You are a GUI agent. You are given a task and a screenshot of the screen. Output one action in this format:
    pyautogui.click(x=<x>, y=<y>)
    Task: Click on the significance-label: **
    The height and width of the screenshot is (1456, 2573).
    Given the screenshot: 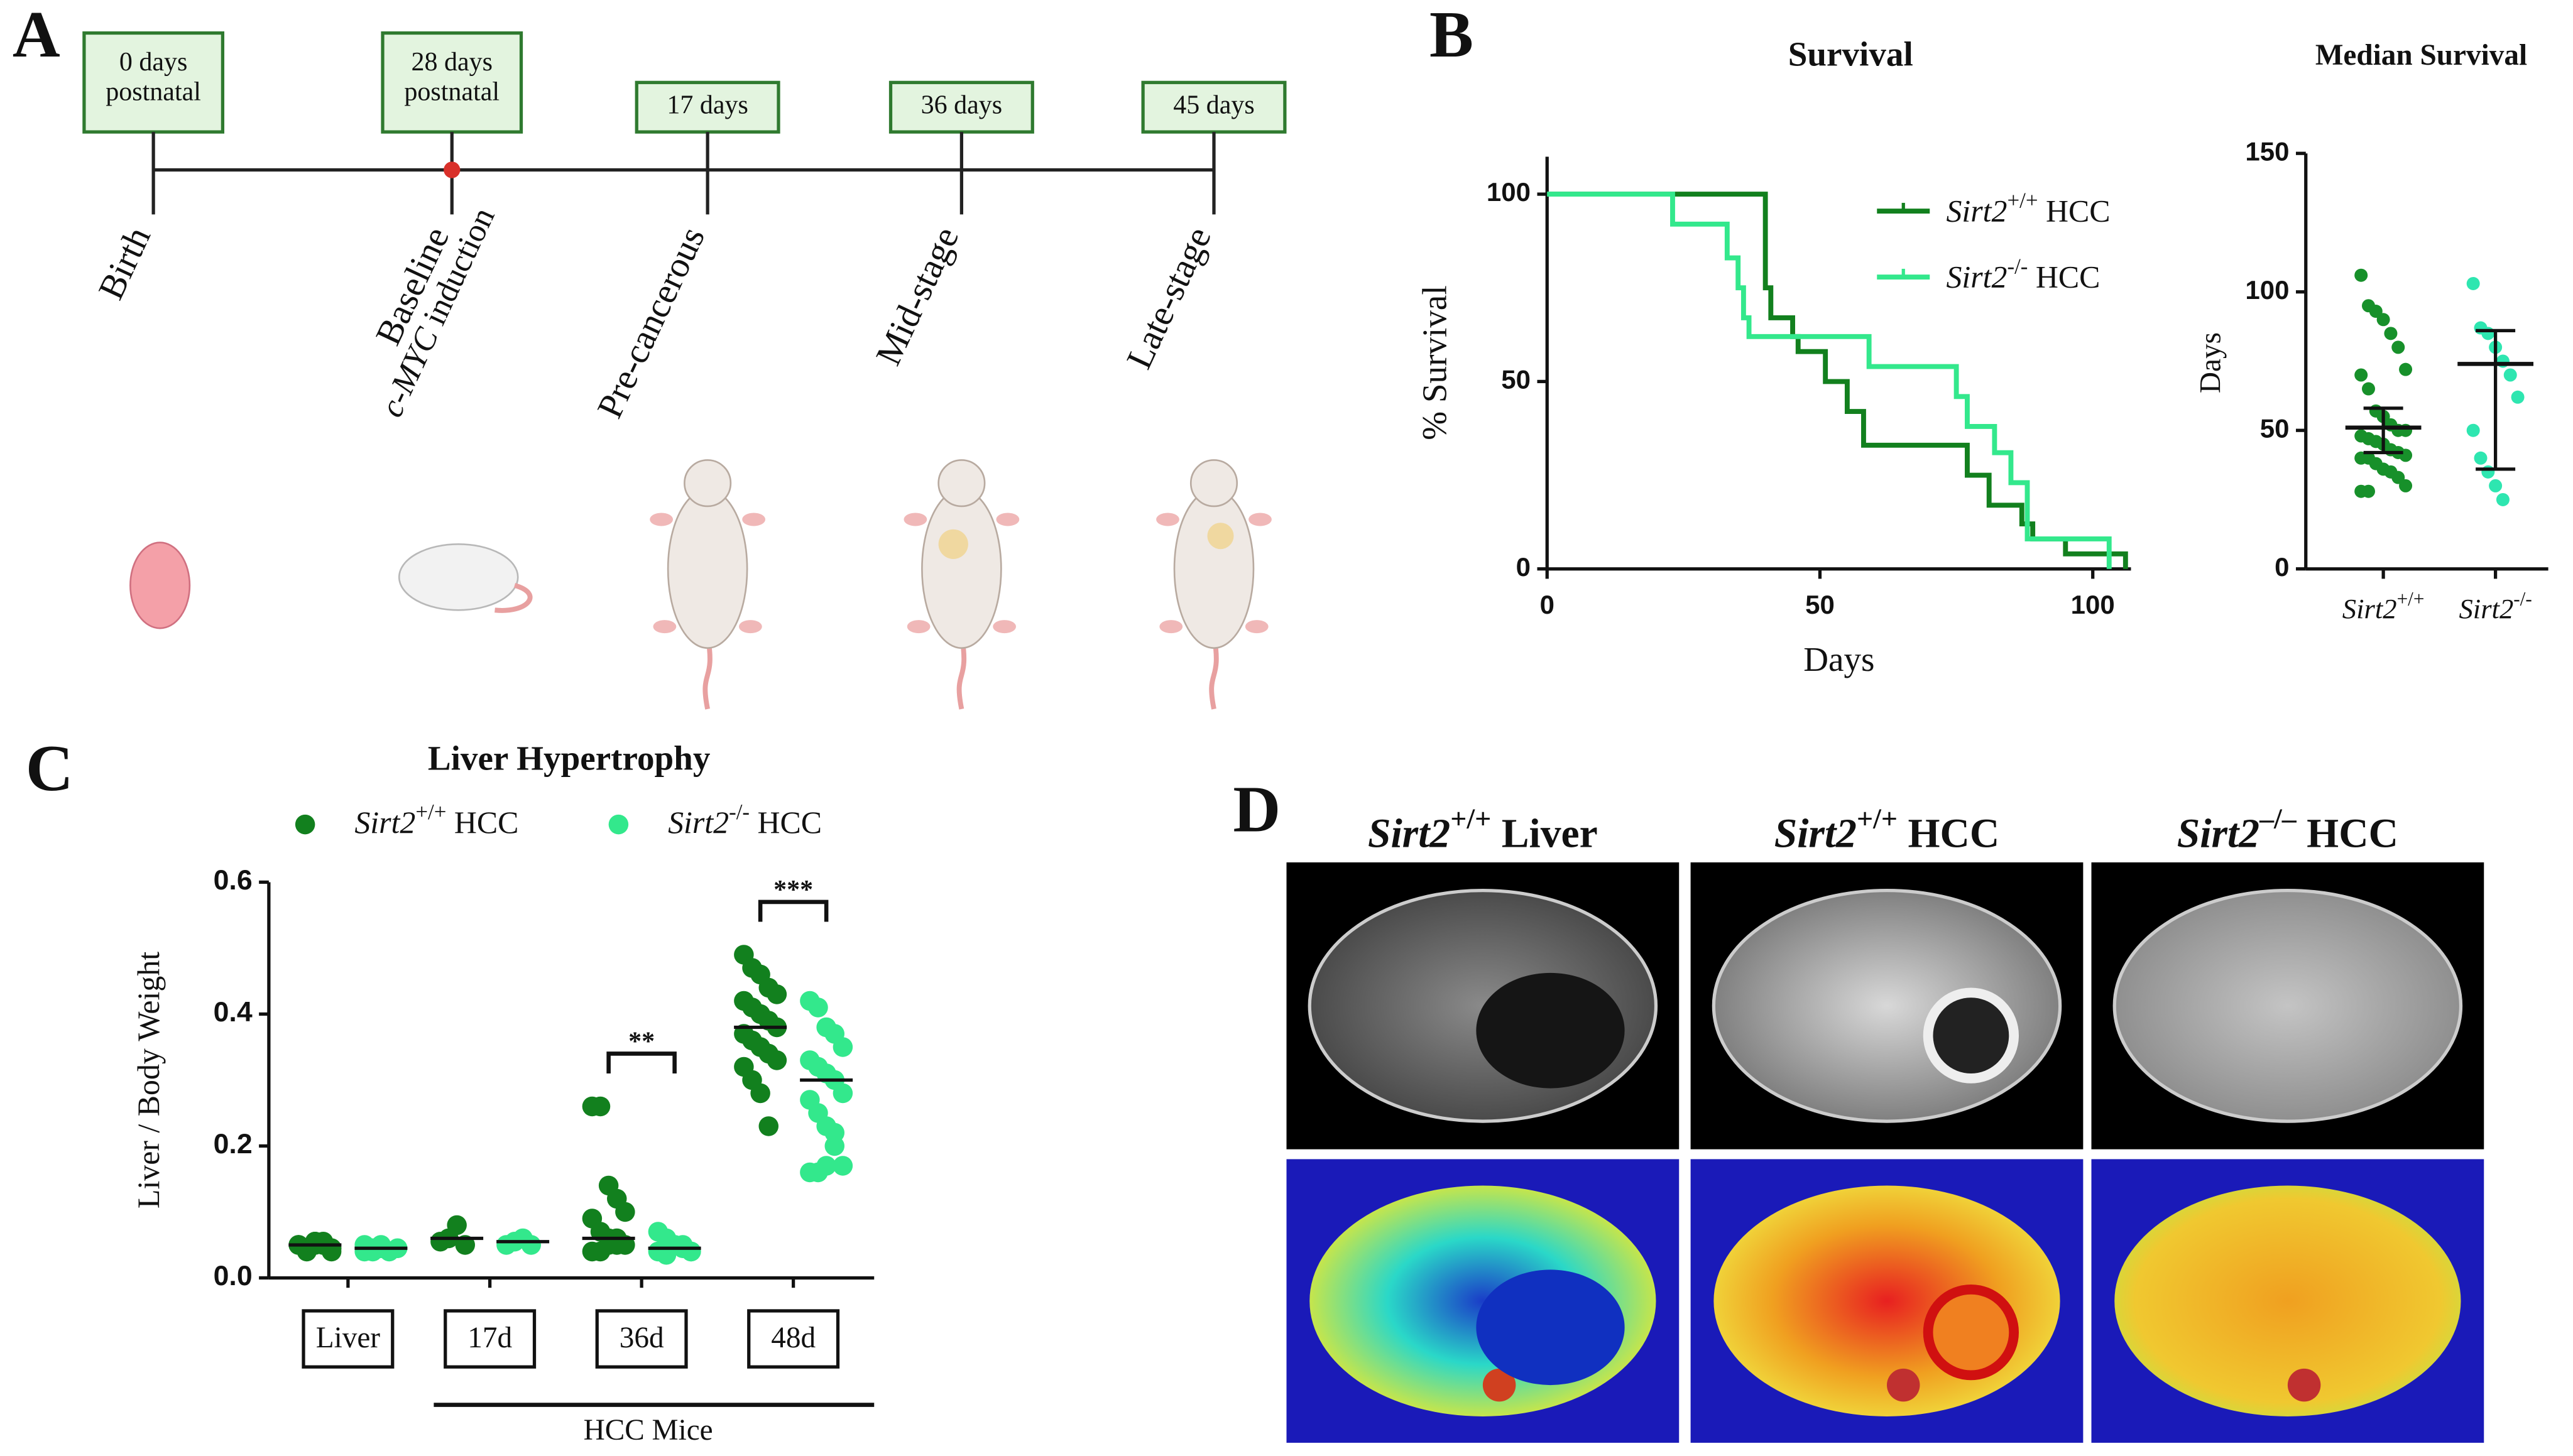 What is the action you would take?
    pyautogui.click(x=641, y=1041)
    